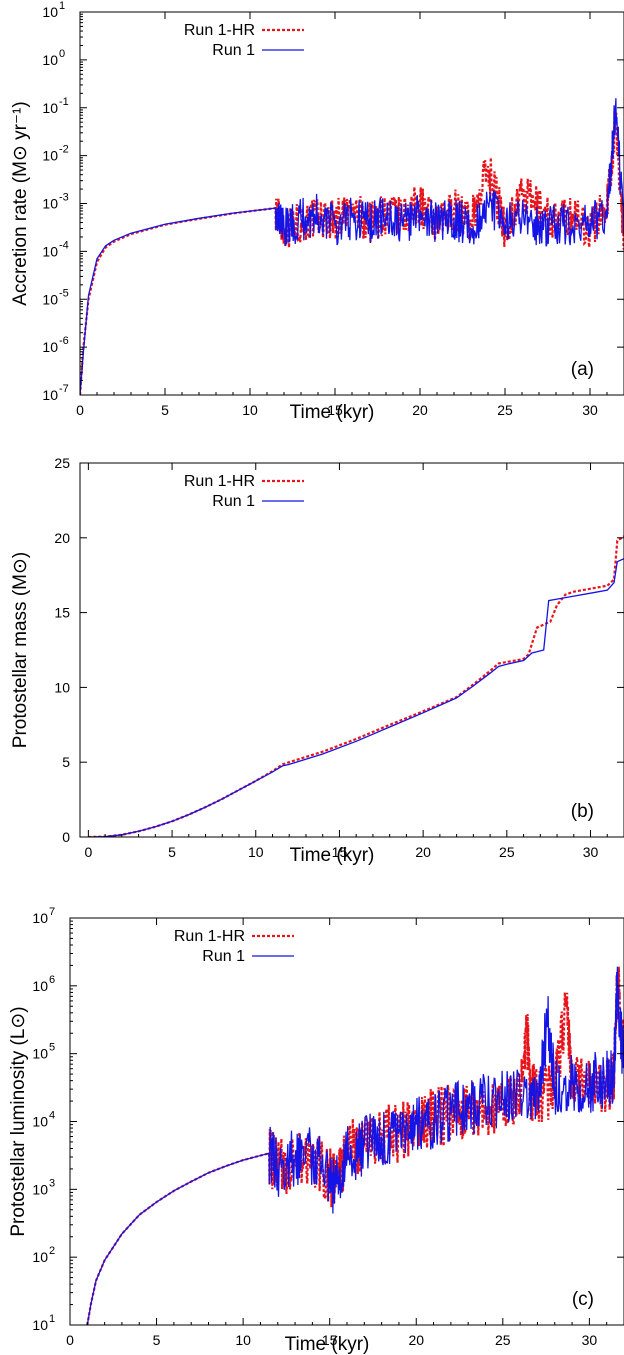  Describe the element at coordinates (64, 341) in the screenshot. I see `y-tick-exponent: -6` at that location.